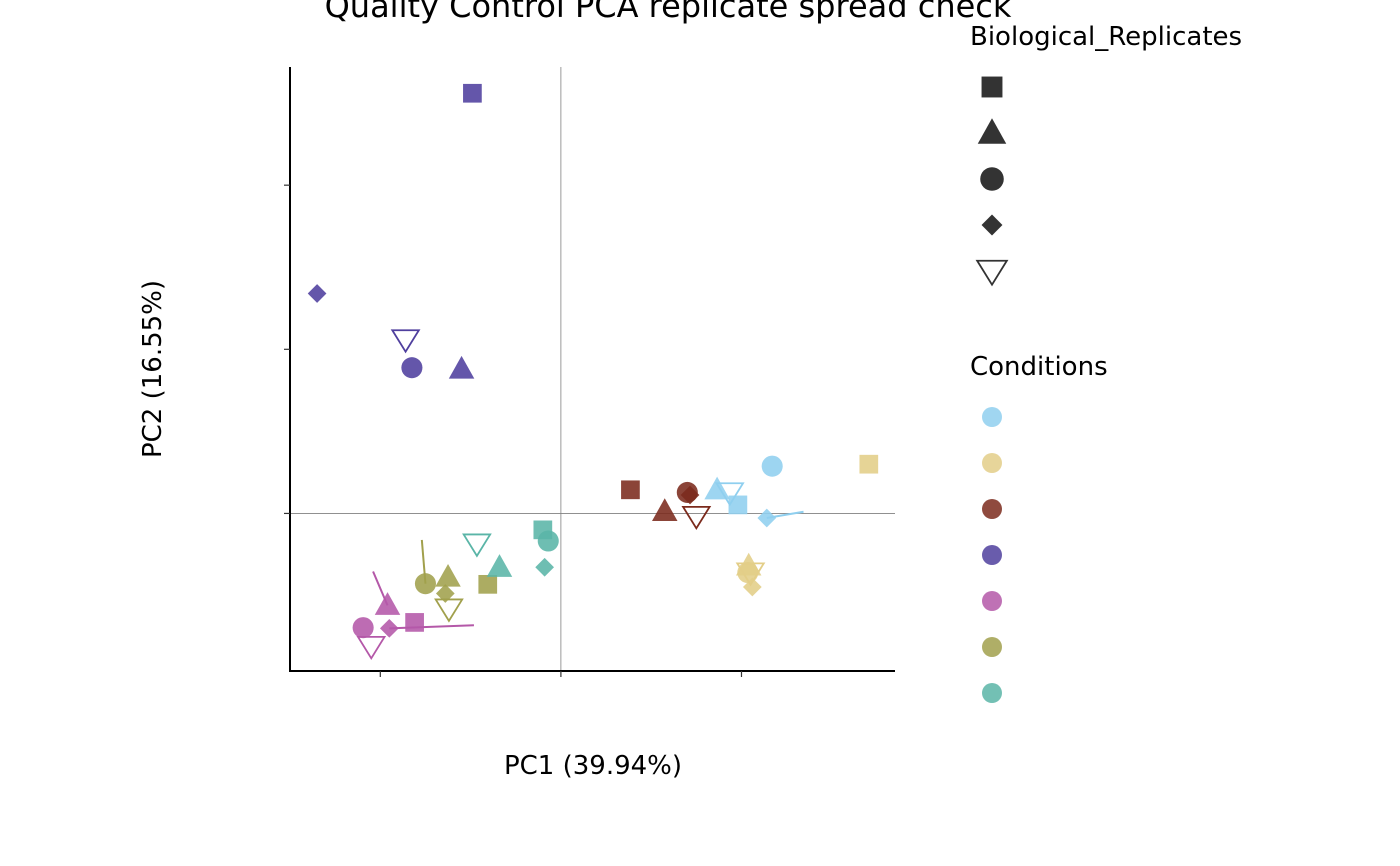 Image resolution: width=1400 pixels, height=866 pixels. Describe the element at coordinates (561, 674) in the screenshot. I see `x-axis-ticks` at that location.